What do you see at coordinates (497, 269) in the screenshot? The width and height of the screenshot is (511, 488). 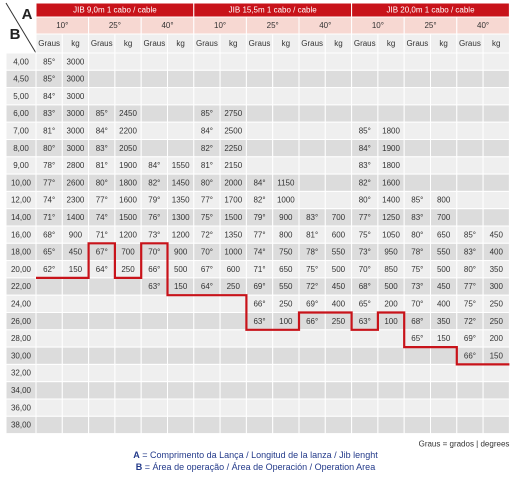 I see `load-value: 350` at bounding box center [497, 269].